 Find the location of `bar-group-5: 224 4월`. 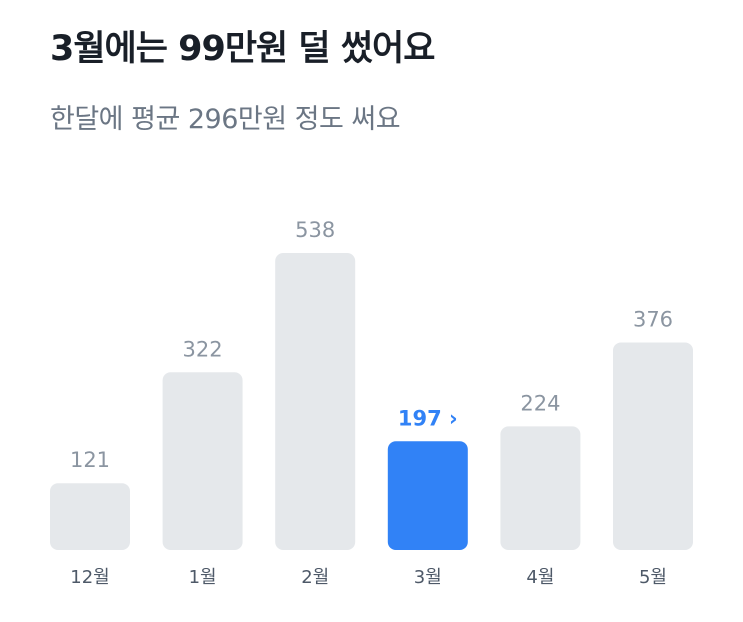

bar-group-5: 224 4월 is located at coordinates (540, 489).